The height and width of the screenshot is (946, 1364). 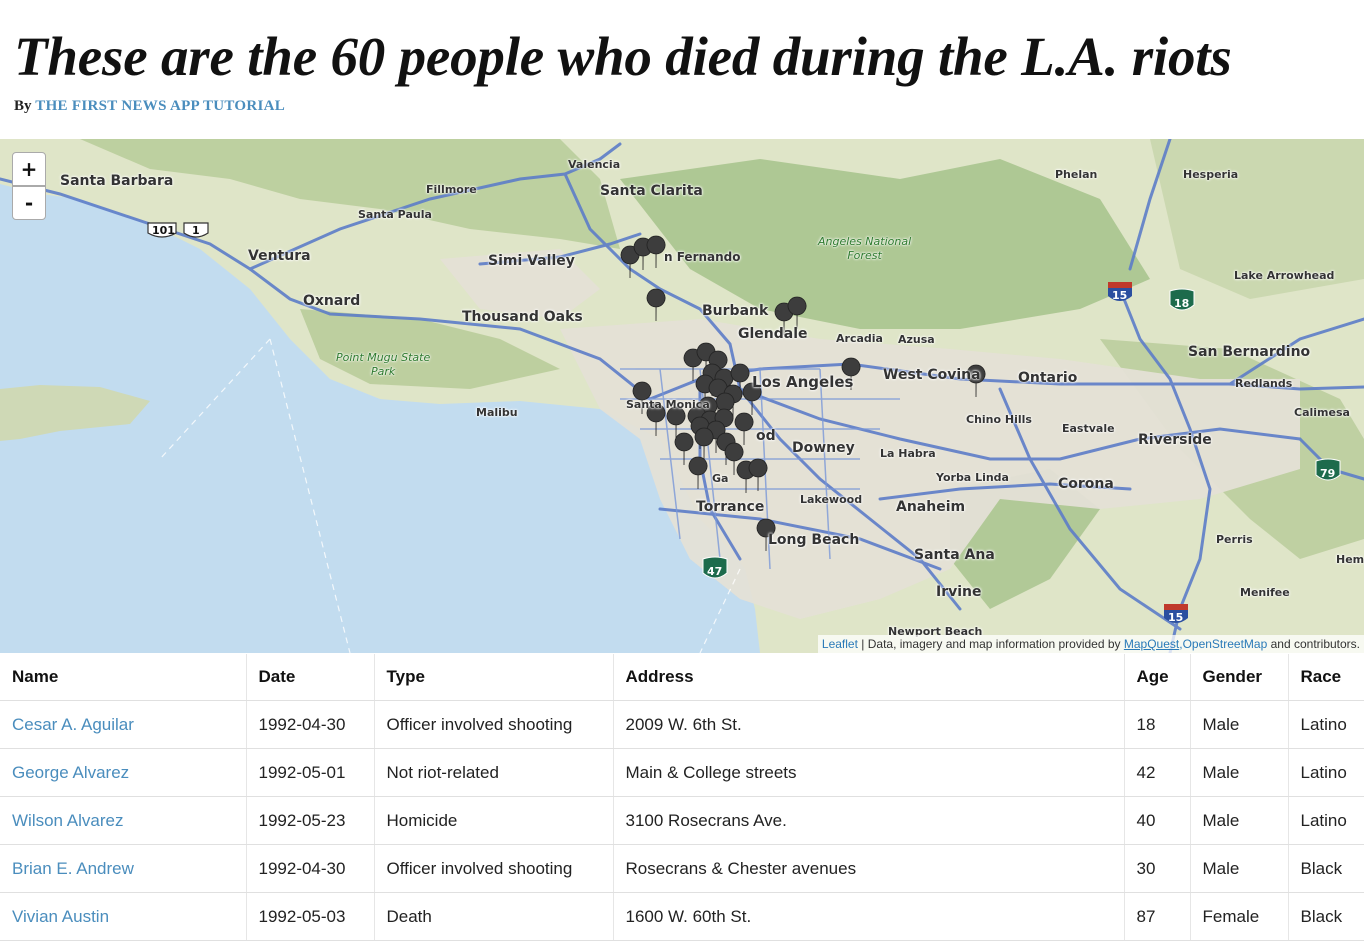 What do you see at coordinates (1156, 772) in the screenshot?
I see `victim-age: 42` at bounding box center [1156, 772].